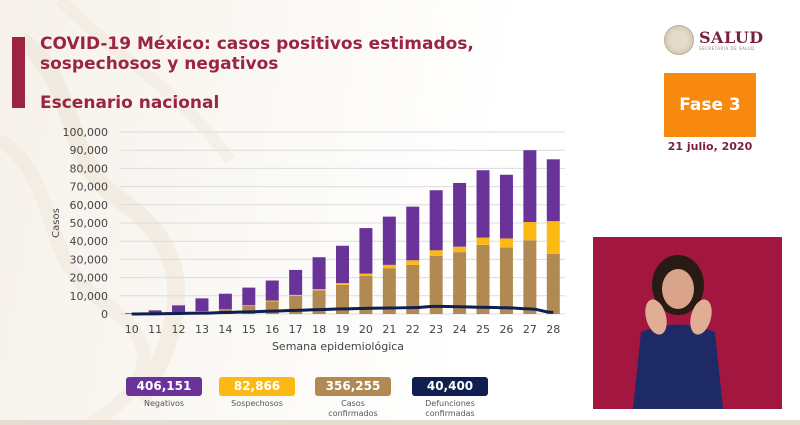 Image resolution: width=800 pixels, height=425 pixels. I want to click on stat-label-line2: confirmados, so click(353, 413).